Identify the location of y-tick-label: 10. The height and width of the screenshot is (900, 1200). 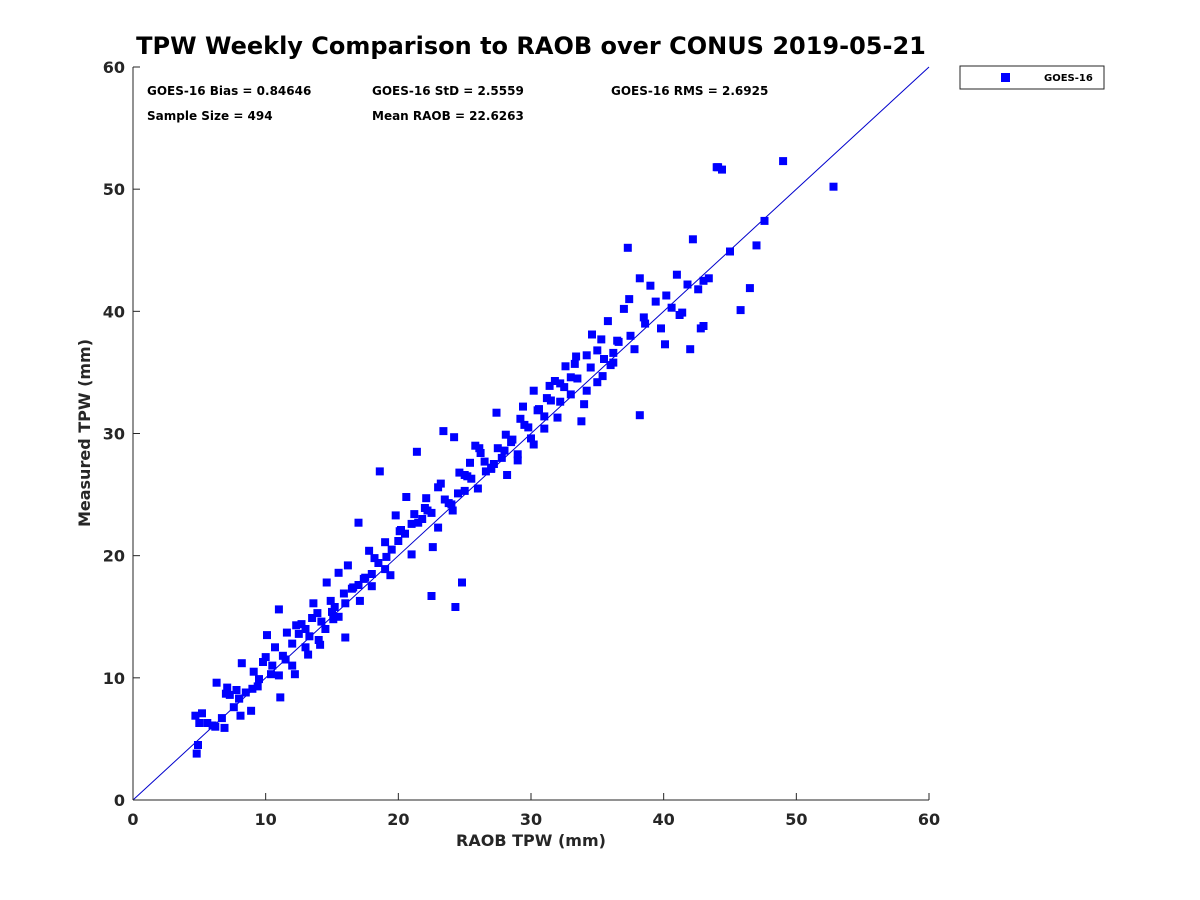
(114, 678).